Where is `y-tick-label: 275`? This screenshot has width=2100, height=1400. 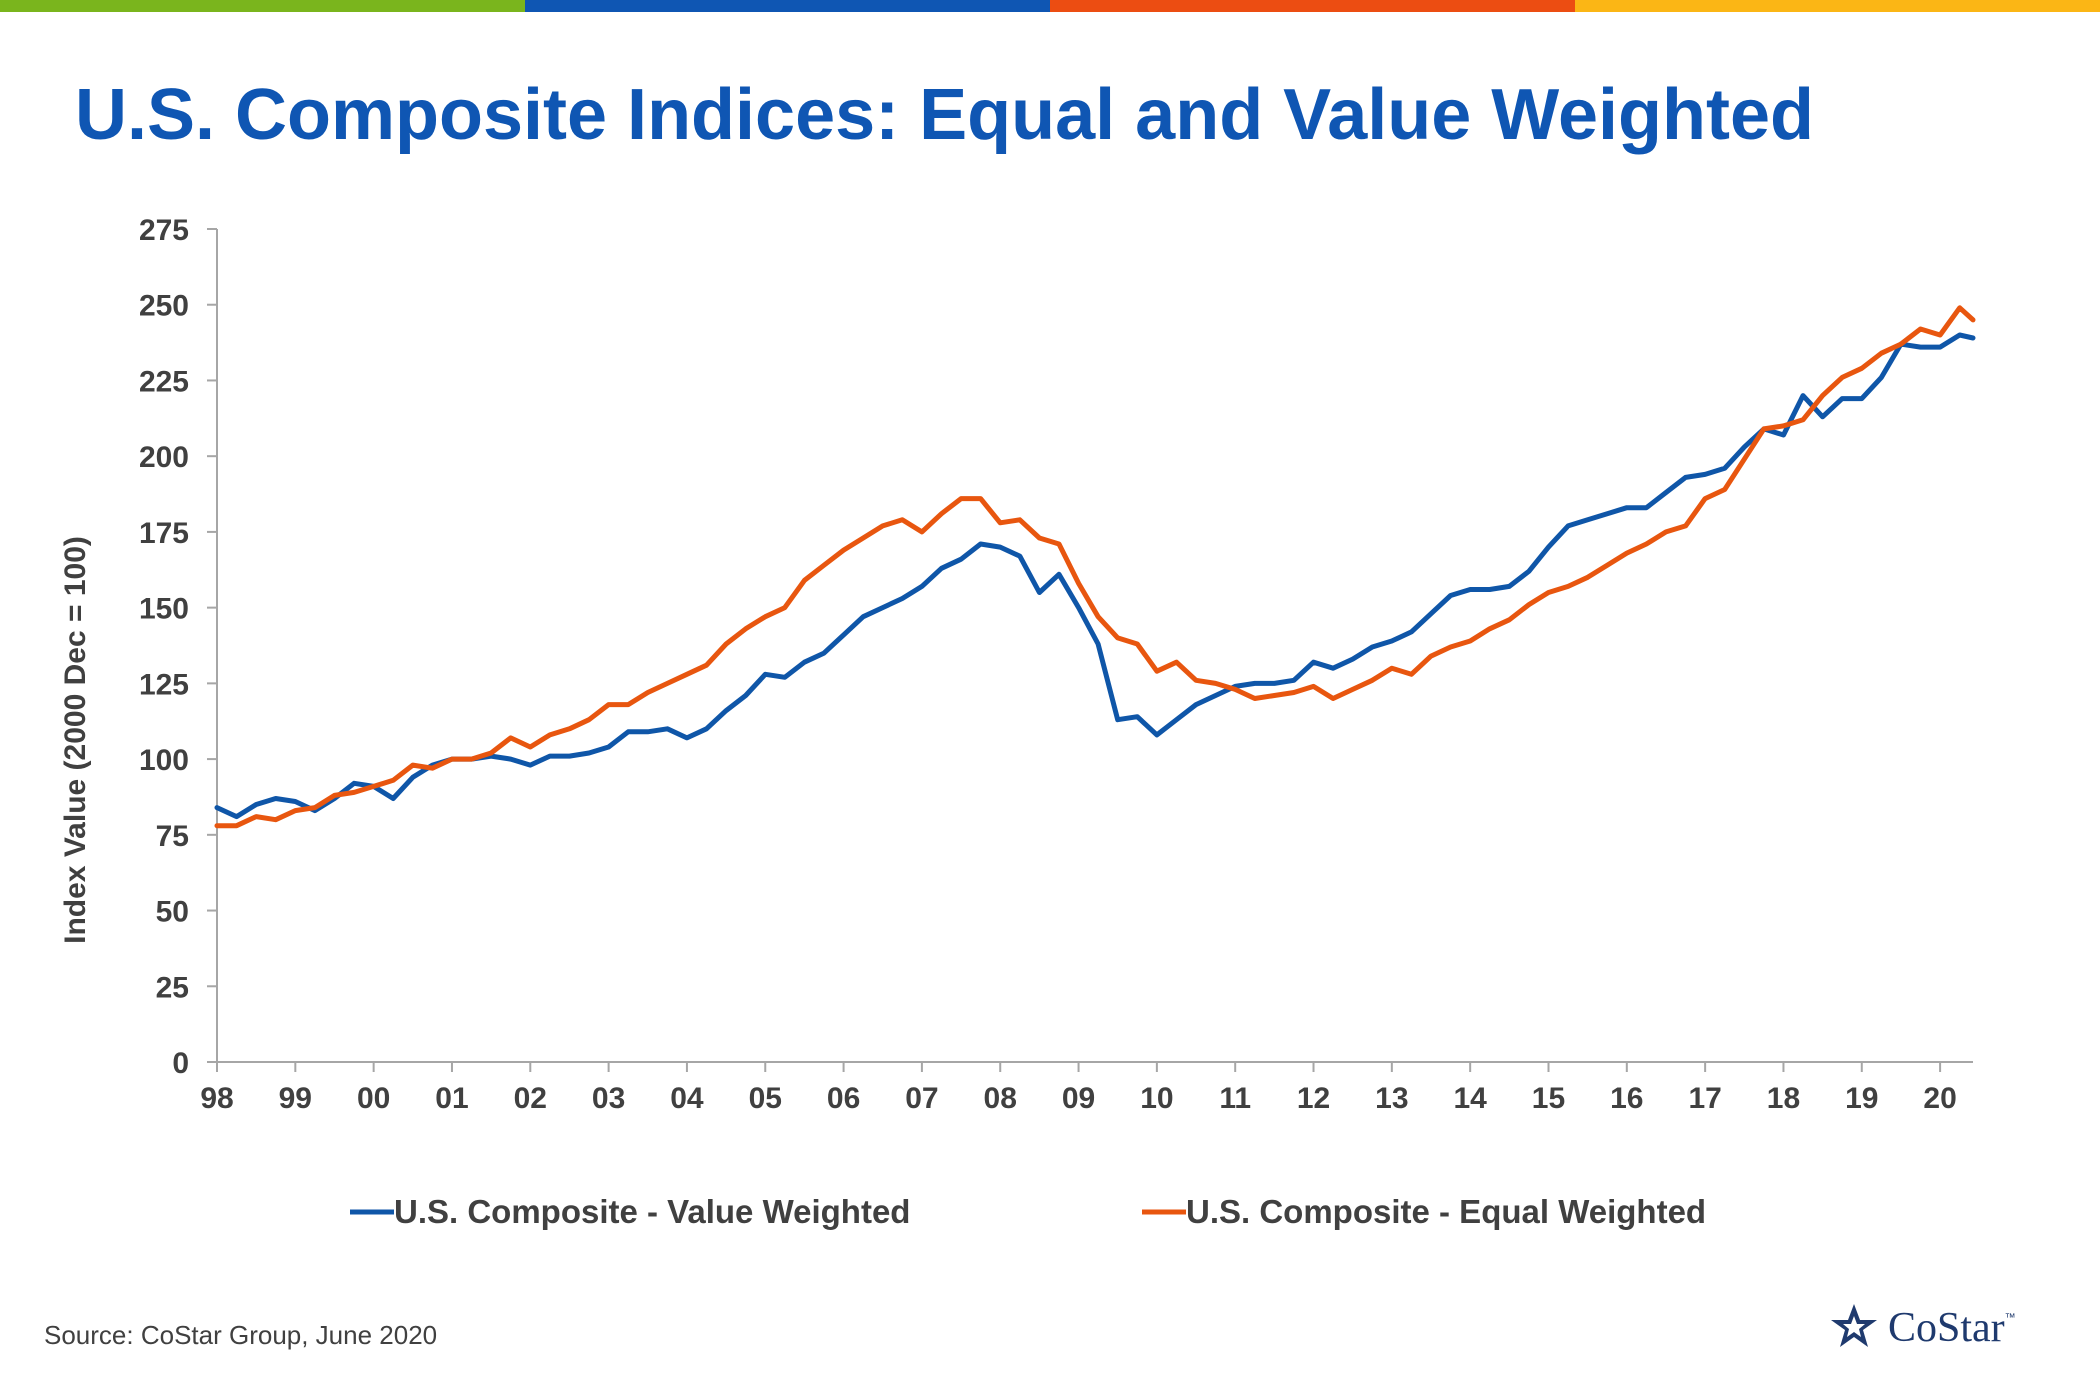
y-tick-label: 275 is located at coordinates (164, 230).